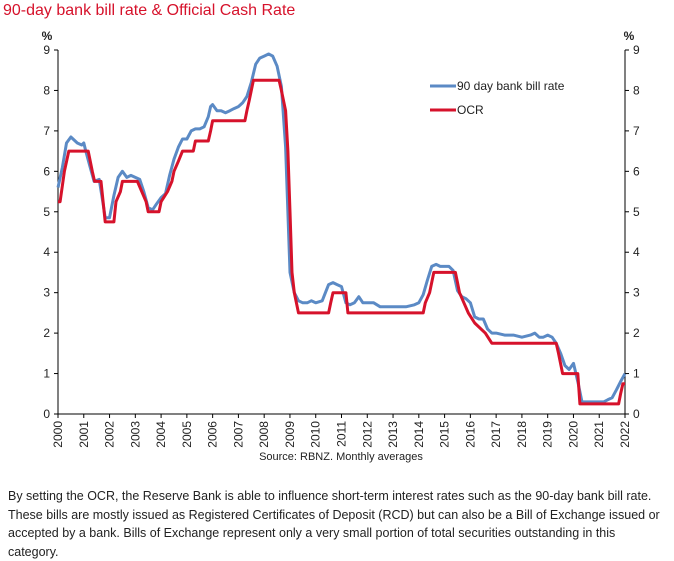  Describe the element at coordinates (84, 434) in the screenshot. I see `x-tick-label: 2001` at that location.